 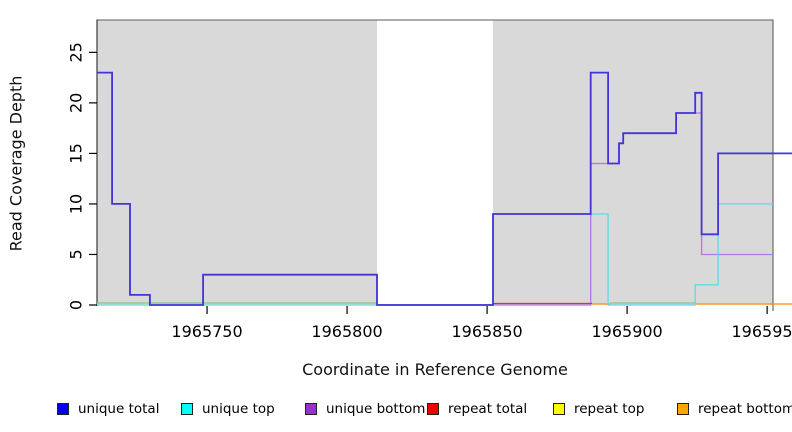 I want to click on x-tick-label: 1965850, so click(x=486, y=331).